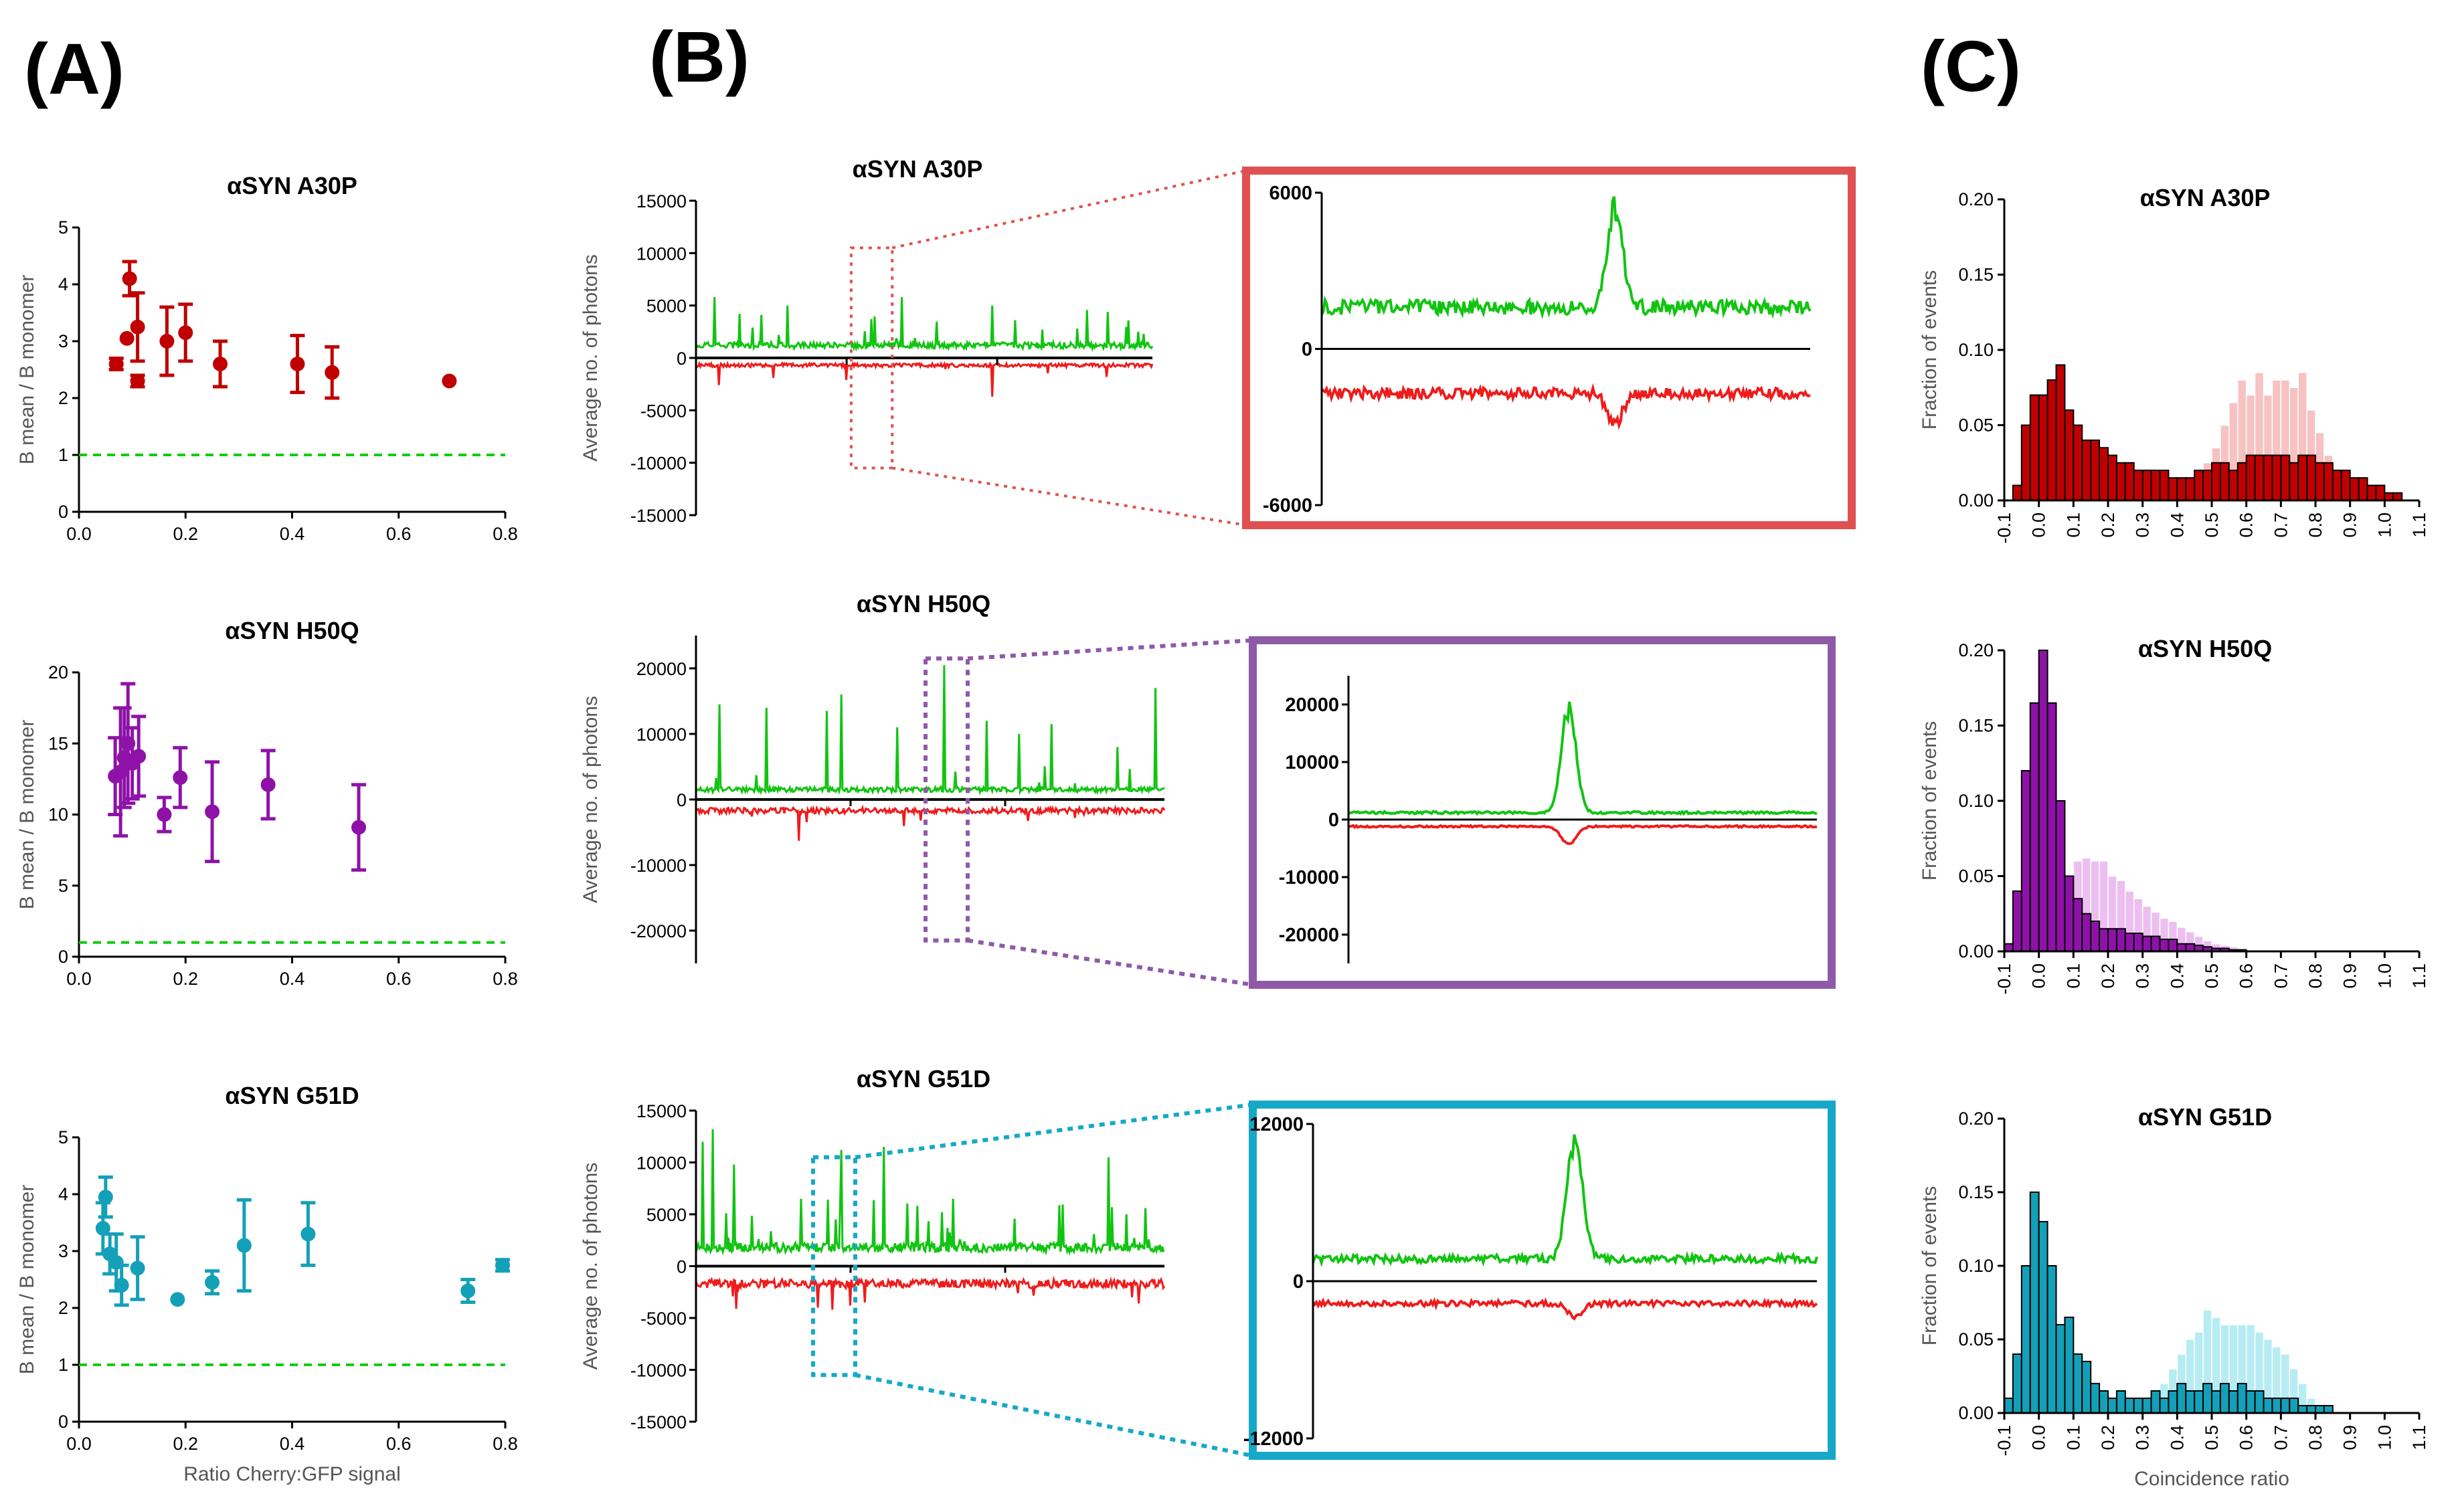 Image resolution: width=2452 pixels, height=1512 pixels. I want to click on y-tick-label: 0, so click(682, 800).